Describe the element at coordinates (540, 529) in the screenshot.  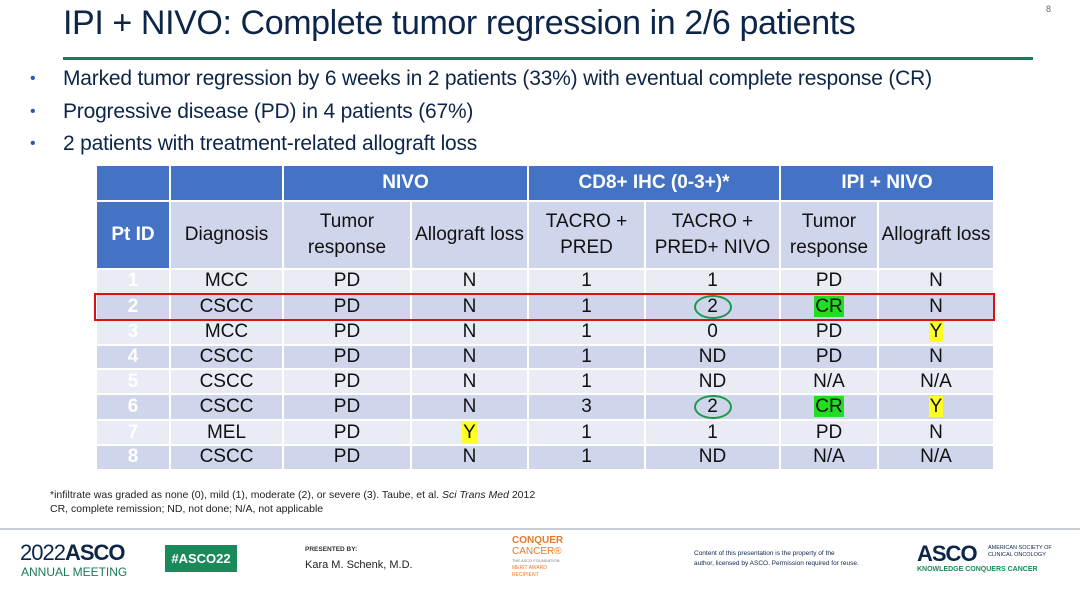
I see `footer-divider` at that location.